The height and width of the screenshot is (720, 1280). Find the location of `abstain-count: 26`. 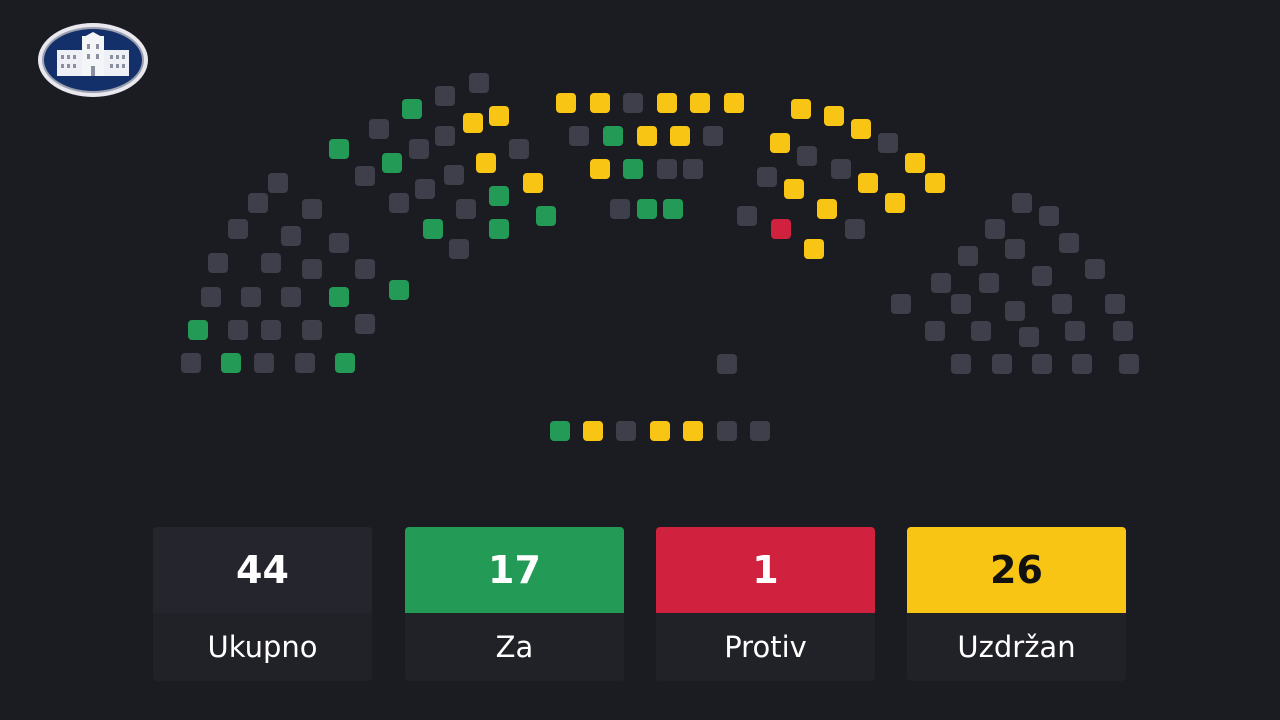

abstain-count: 26 is located at coordinates (1016, 570).